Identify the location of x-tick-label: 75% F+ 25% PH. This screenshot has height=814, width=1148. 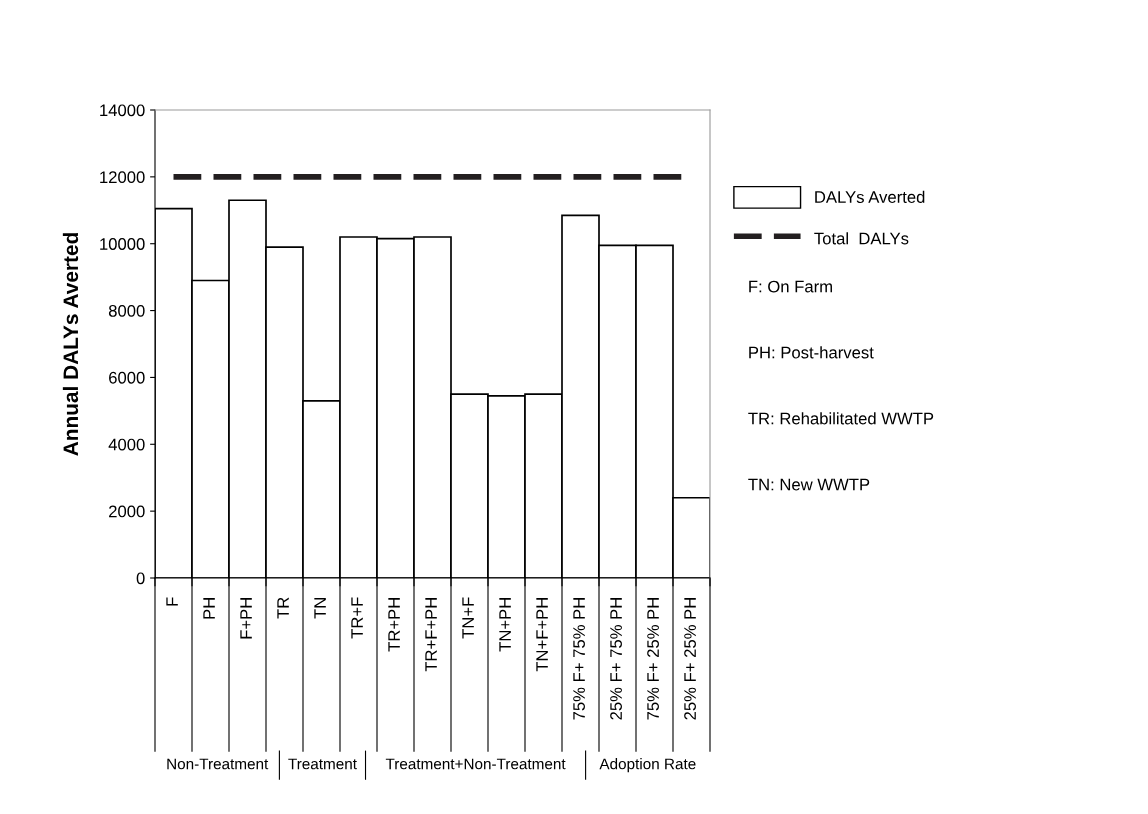
(653, 659).